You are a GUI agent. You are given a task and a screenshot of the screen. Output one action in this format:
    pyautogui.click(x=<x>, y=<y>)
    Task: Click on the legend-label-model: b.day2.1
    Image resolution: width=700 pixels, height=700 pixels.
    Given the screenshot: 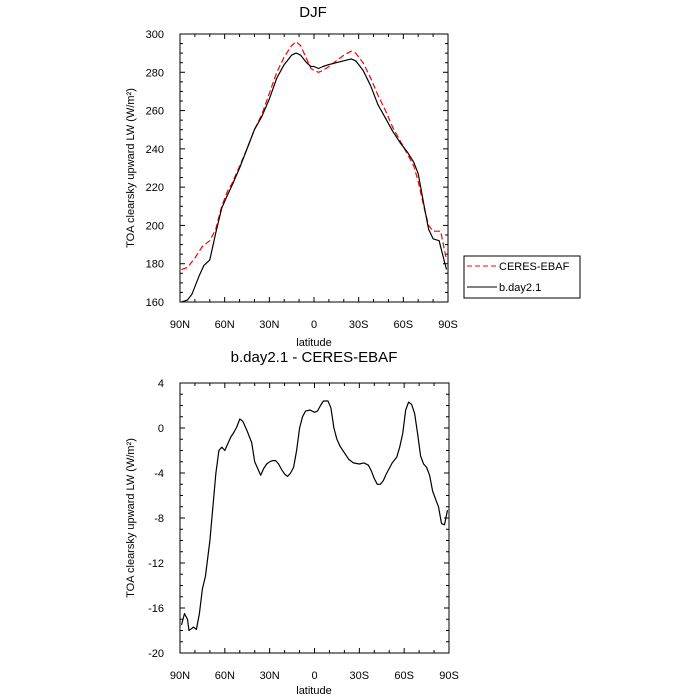 What is the action you would take?
    pyautogui.click(x=520, y=288)
    